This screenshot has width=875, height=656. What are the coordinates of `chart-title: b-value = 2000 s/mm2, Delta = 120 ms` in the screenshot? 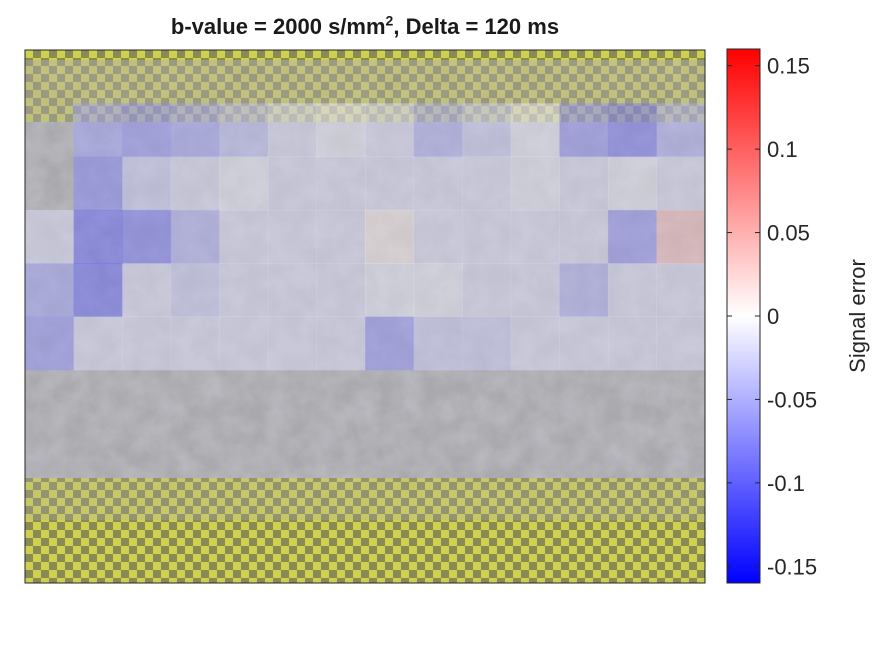 It's located at (365, 27).